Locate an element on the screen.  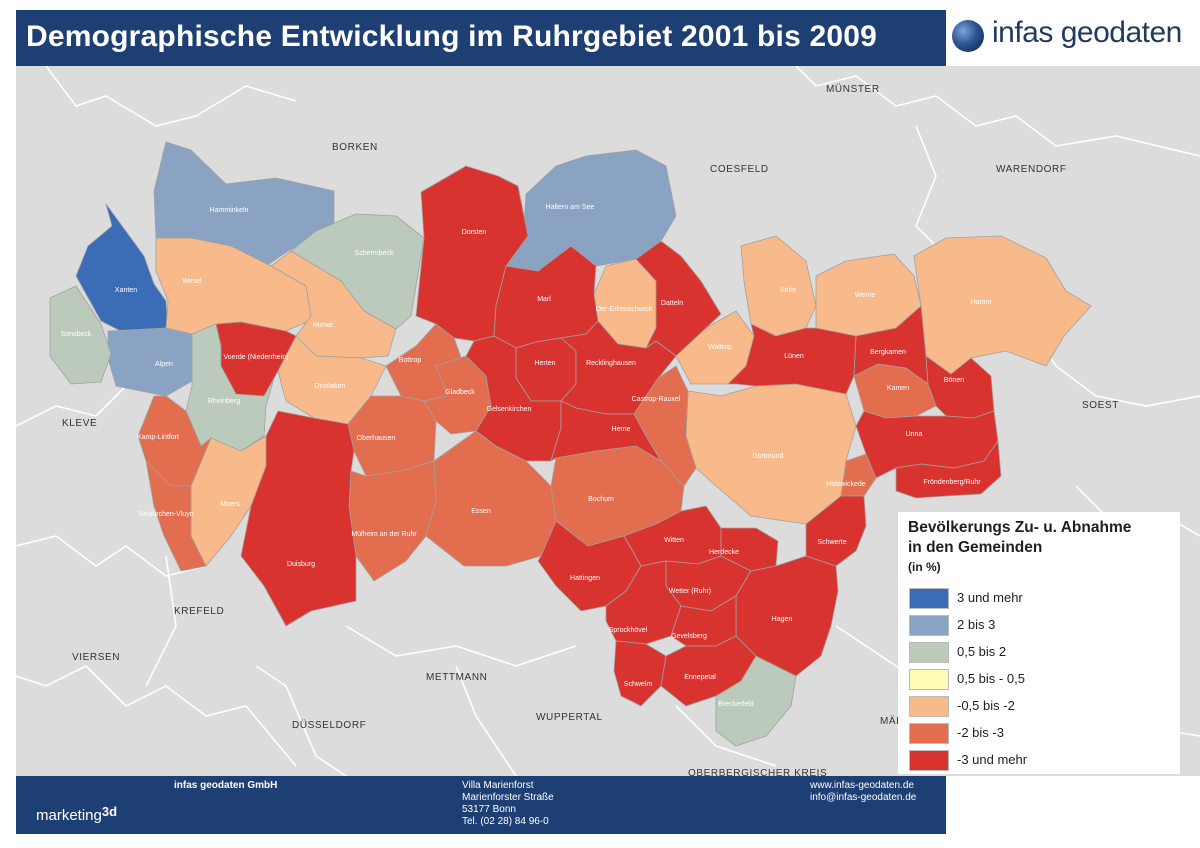
municipality-label: Sprockhövel is located at coordinates (628, 630).